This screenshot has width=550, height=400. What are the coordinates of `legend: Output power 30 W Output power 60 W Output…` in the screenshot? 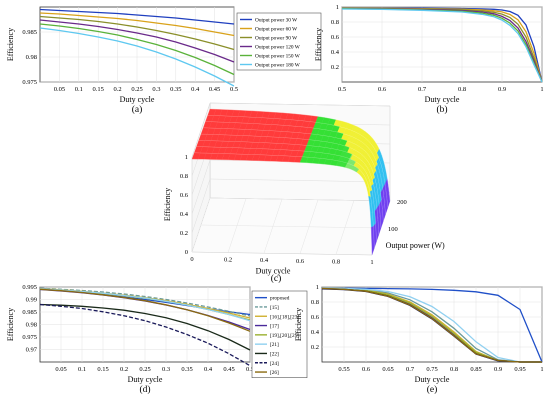 It's located at (279, 41).